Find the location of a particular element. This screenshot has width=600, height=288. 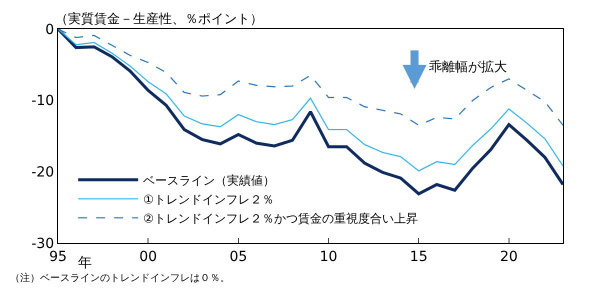

text: （注）ベースラインのトレンドインフレは０％。 is located at coordinates (120, 278).